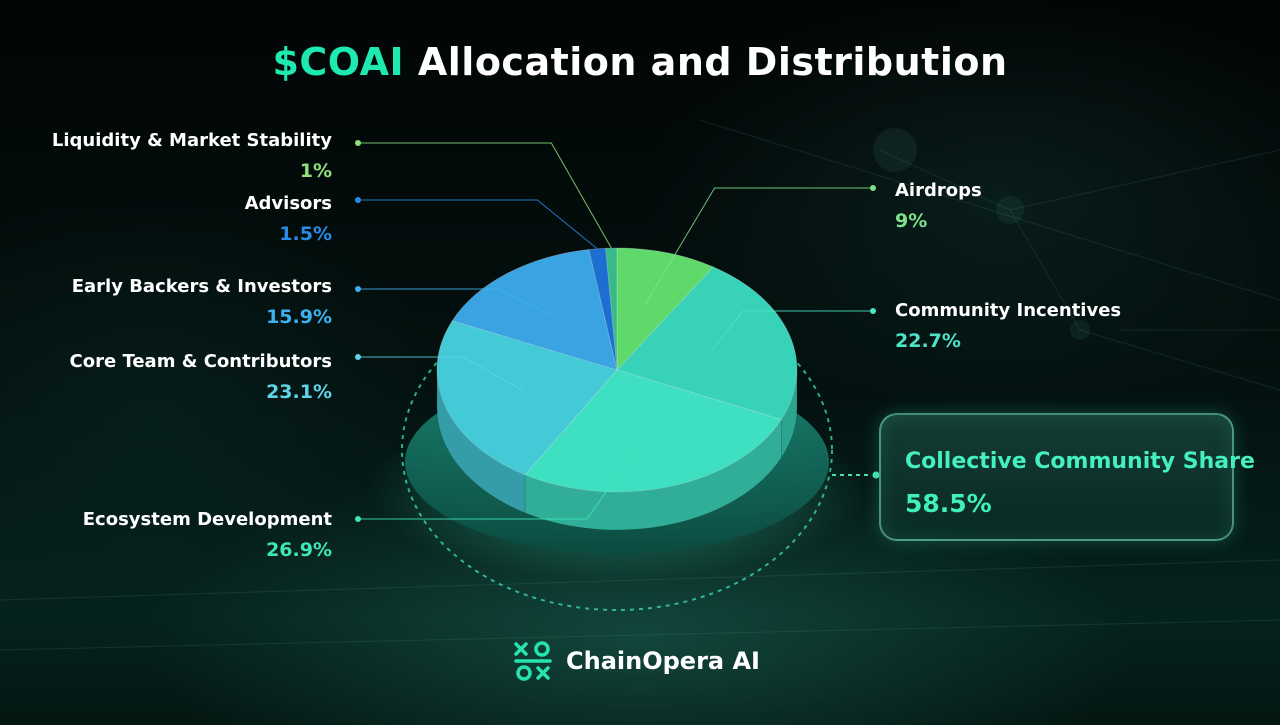 The image size is (1280, 725). What do you see at coordinates (663, 661) in the screenshot?
I see `brand-name: ChainOpera AI` at bounding box center [663, 661].